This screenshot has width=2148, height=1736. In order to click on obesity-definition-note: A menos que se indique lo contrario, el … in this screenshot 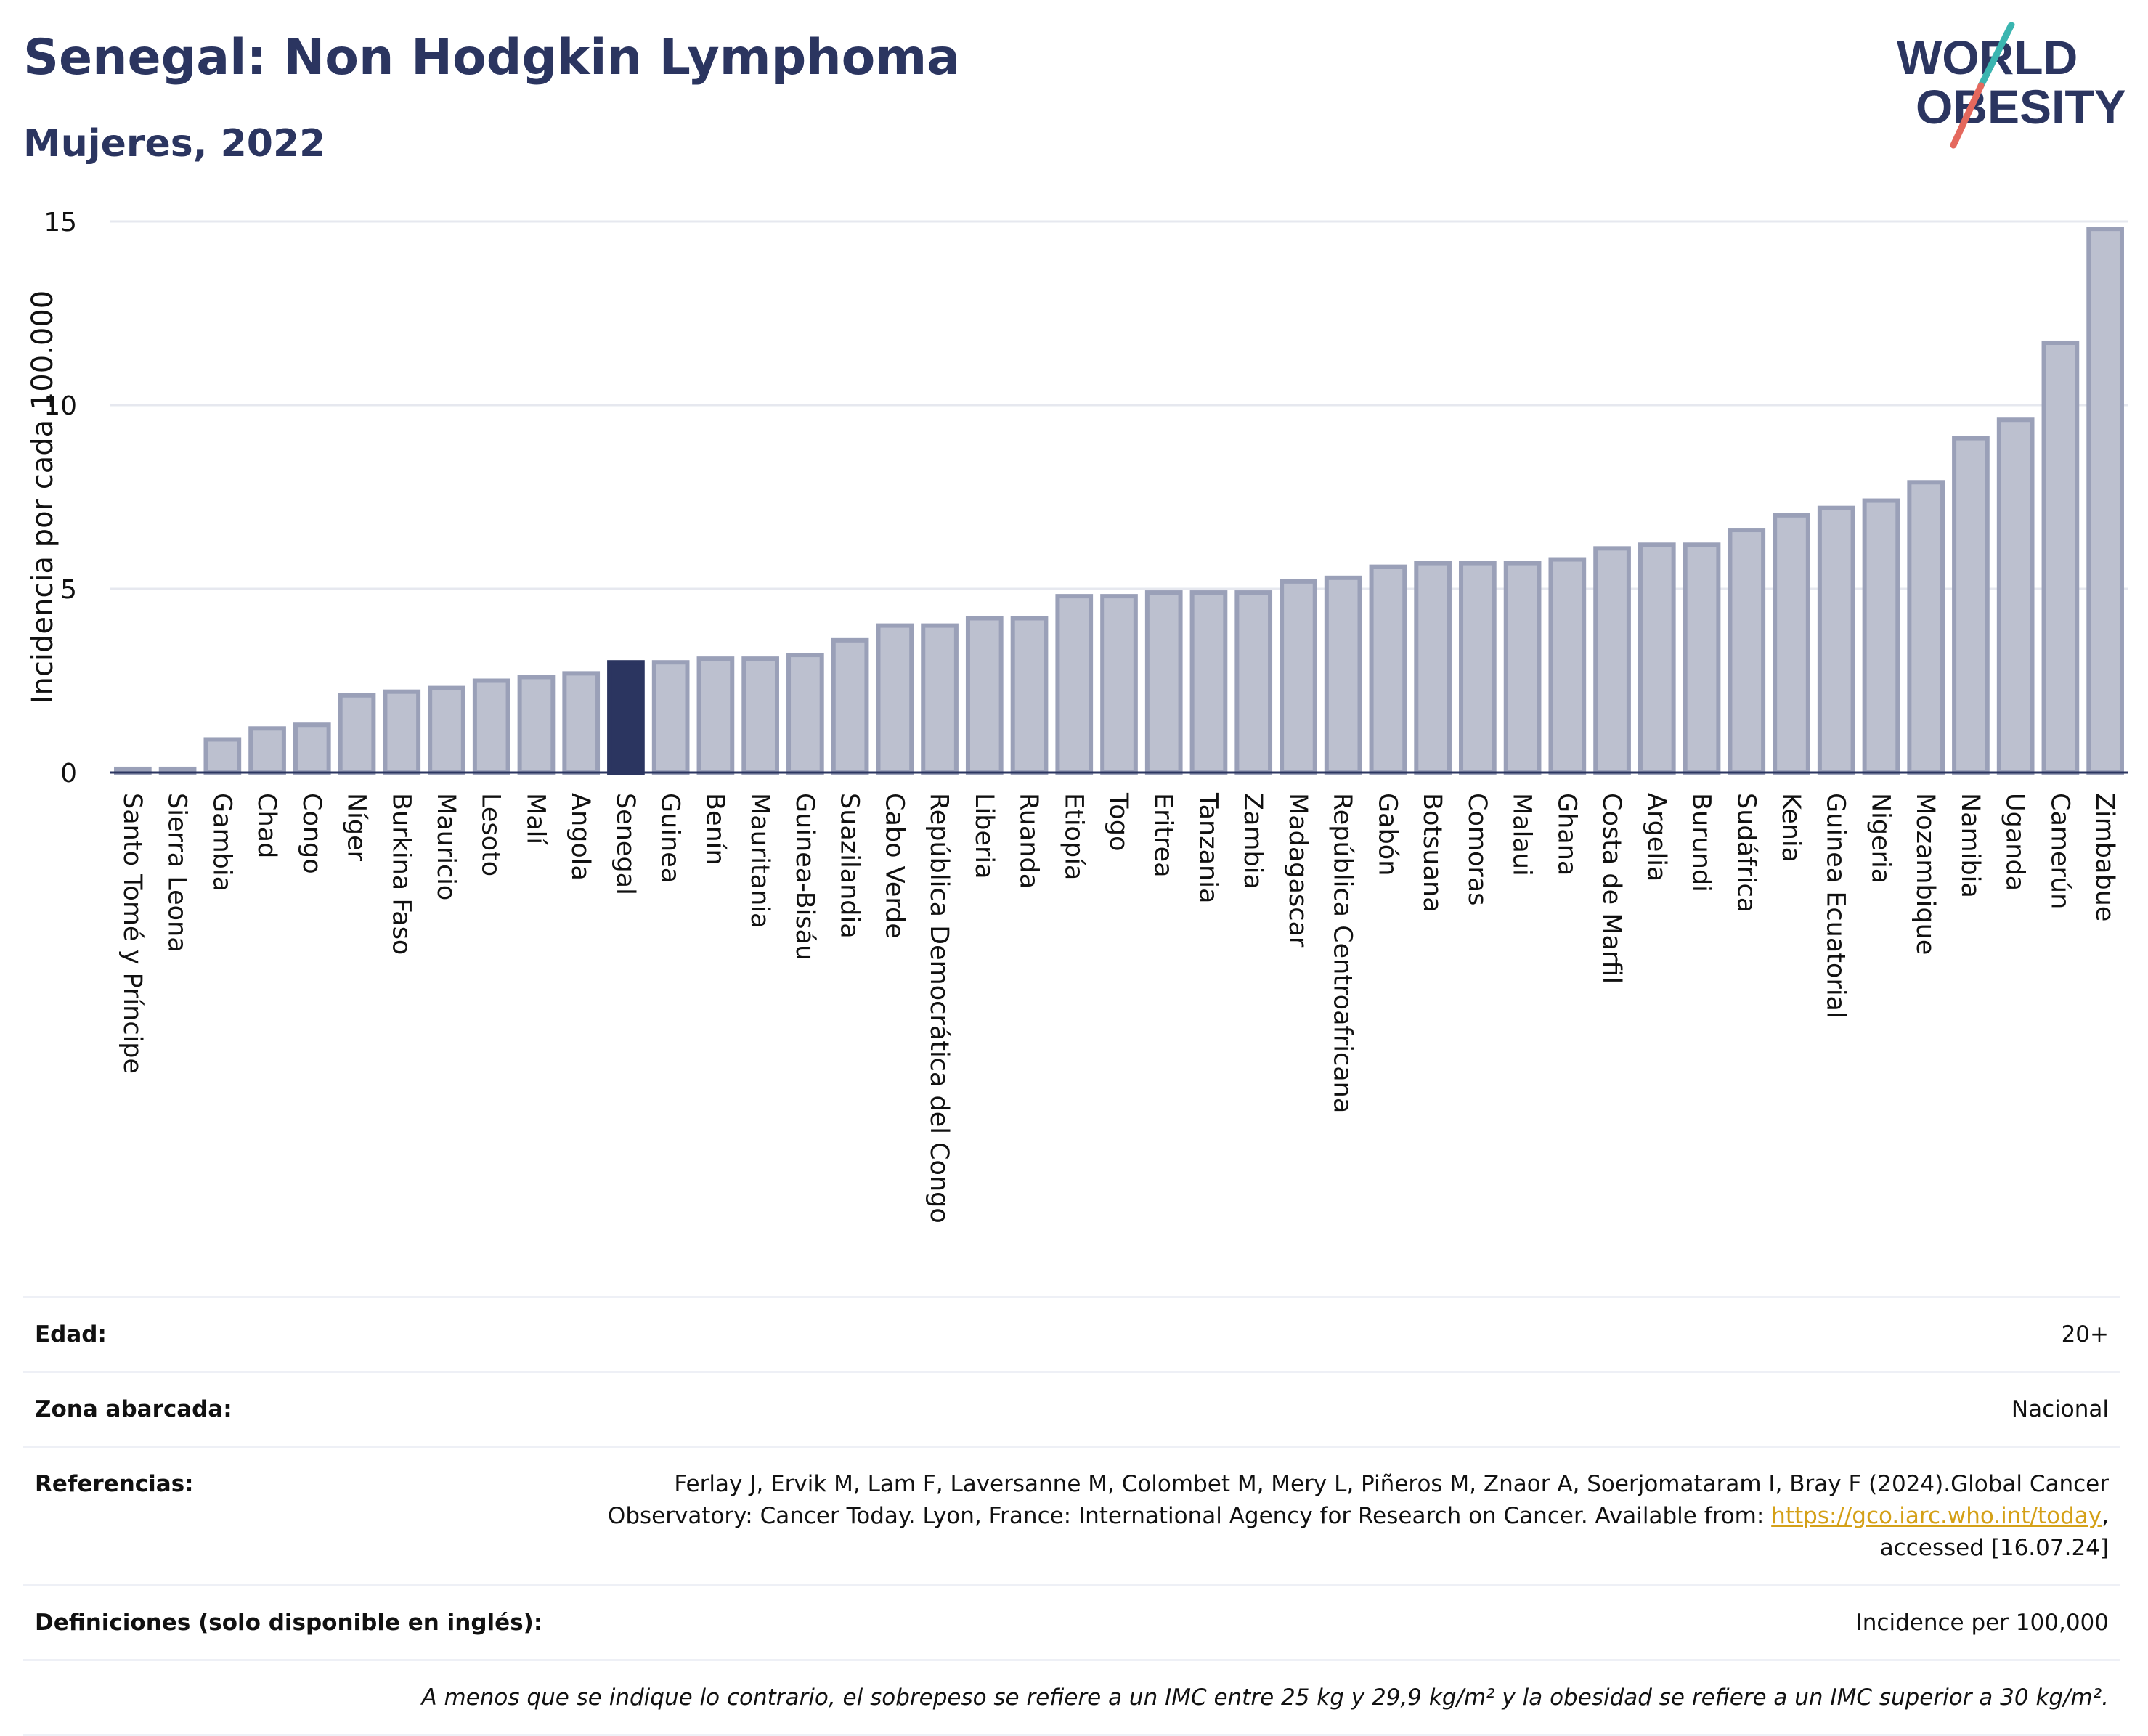, I will do `click(1265, 1697)`.